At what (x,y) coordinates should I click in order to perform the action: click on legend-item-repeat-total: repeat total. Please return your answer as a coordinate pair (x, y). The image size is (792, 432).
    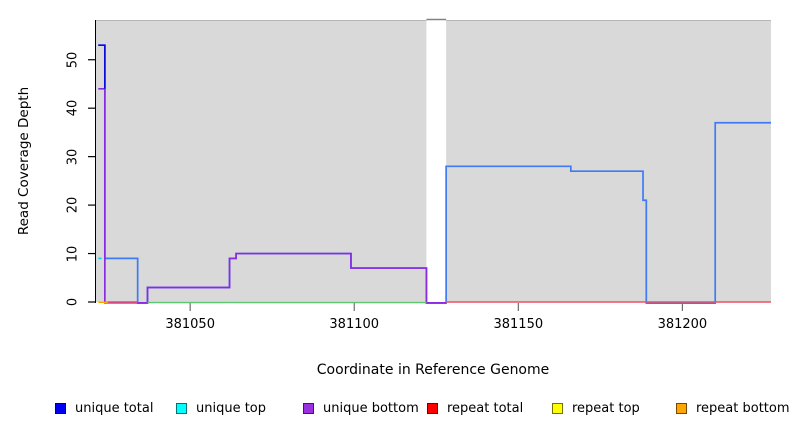
    Looking at the image, I should click on (475, 408).